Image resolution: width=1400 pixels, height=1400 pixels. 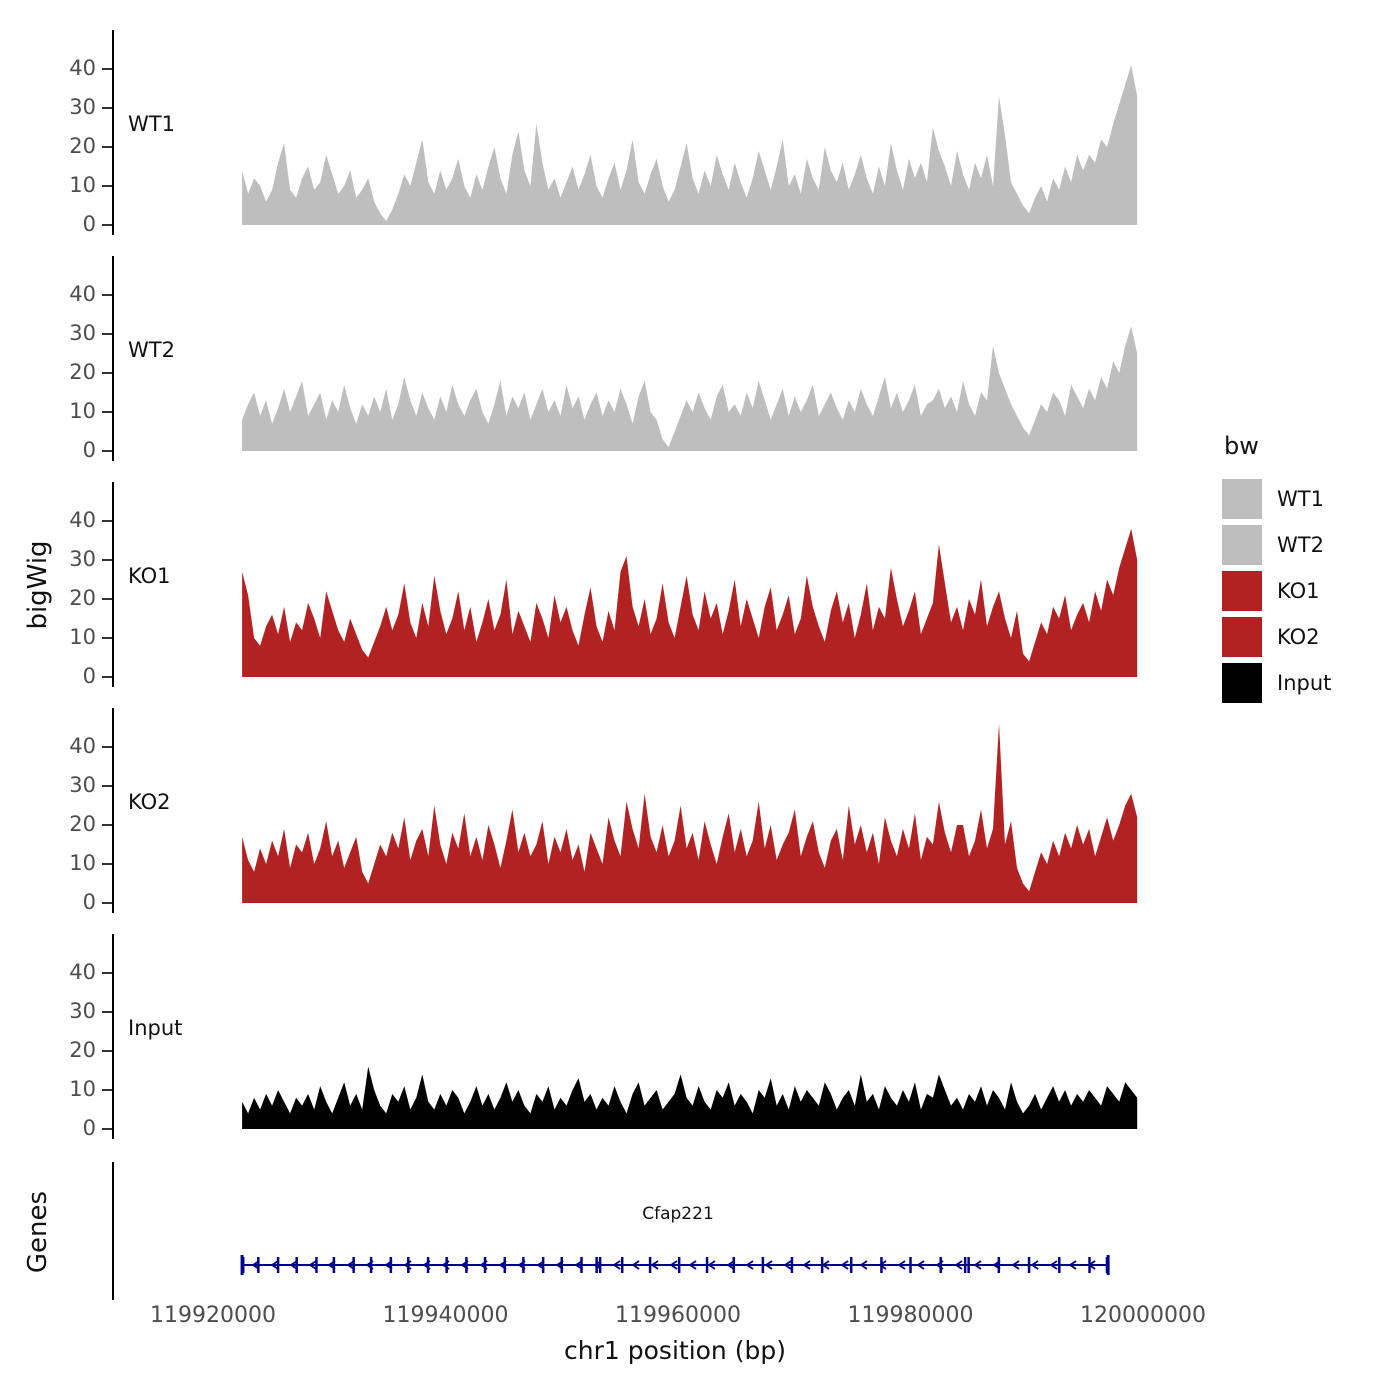 I want to click on legend-entry-input: Input, so click(x=1276, y=683).